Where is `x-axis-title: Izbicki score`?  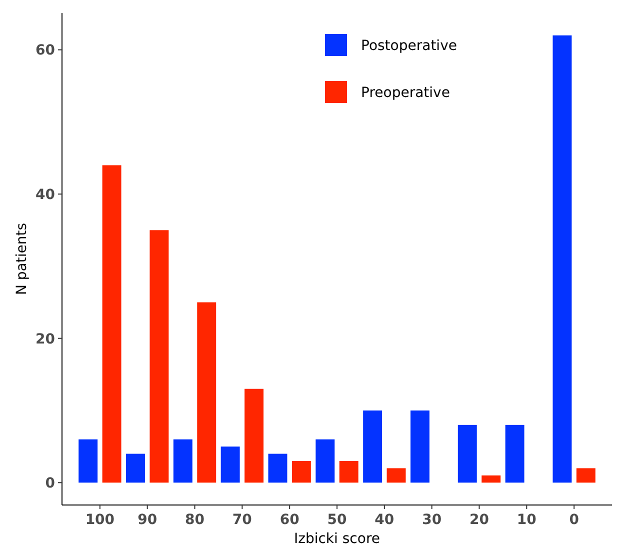 x-axis-title: Izbicki score is located at coordinates (337, 539).